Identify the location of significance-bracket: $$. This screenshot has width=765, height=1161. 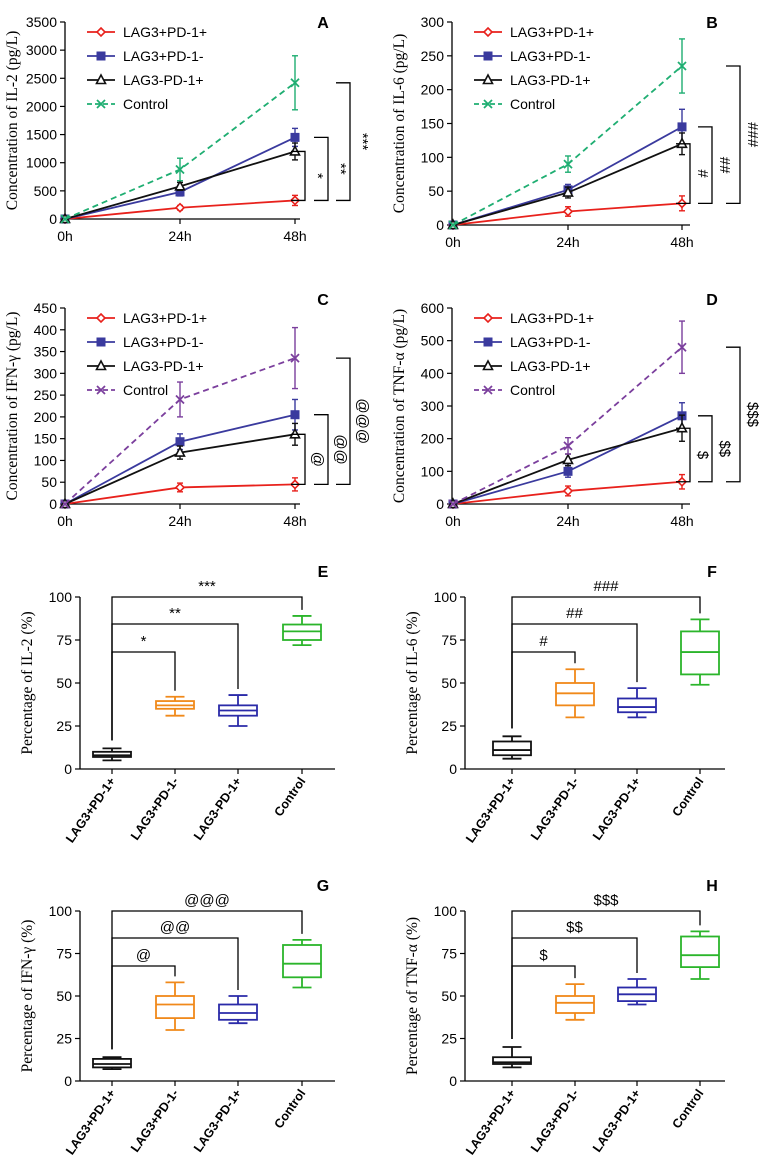
(715, 449).